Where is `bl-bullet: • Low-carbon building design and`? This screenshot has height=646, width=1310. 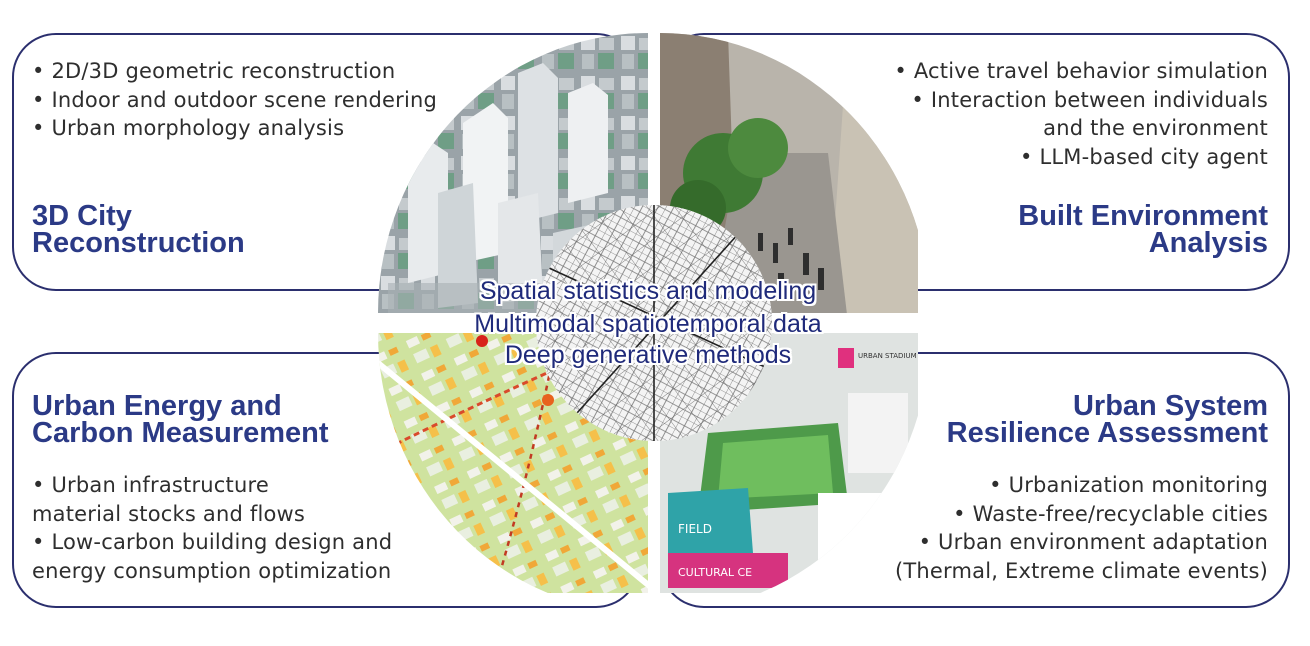 bl-bullet: • Low-carbon building design and is located at coordinates (212, 542).